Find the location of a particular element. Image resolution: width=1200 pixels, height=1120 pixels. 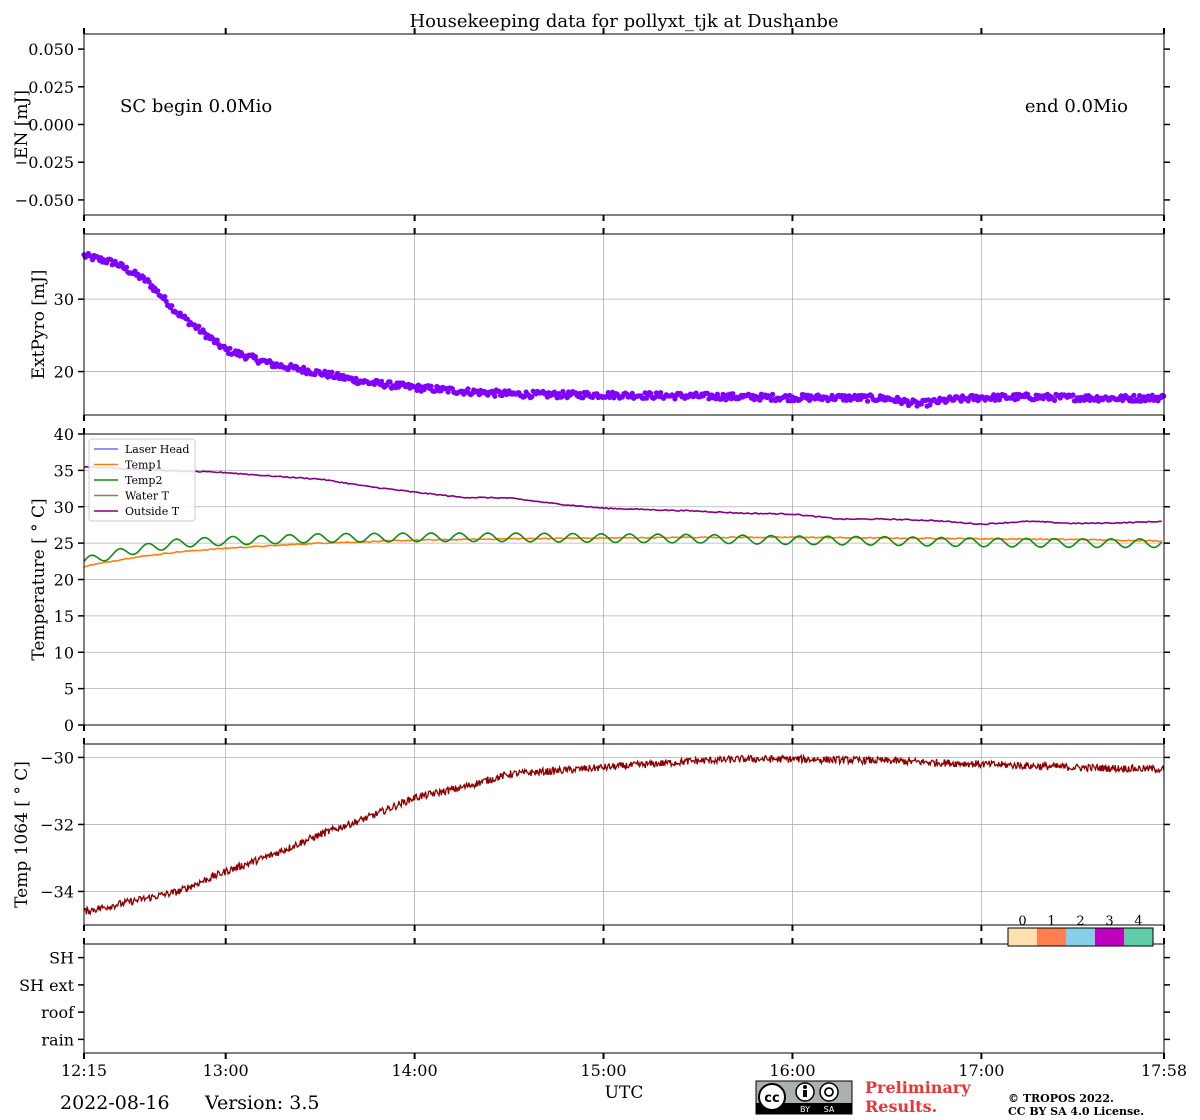

sc-end-annotation: end 0.0Mio is located at coordinates (1076, 106).